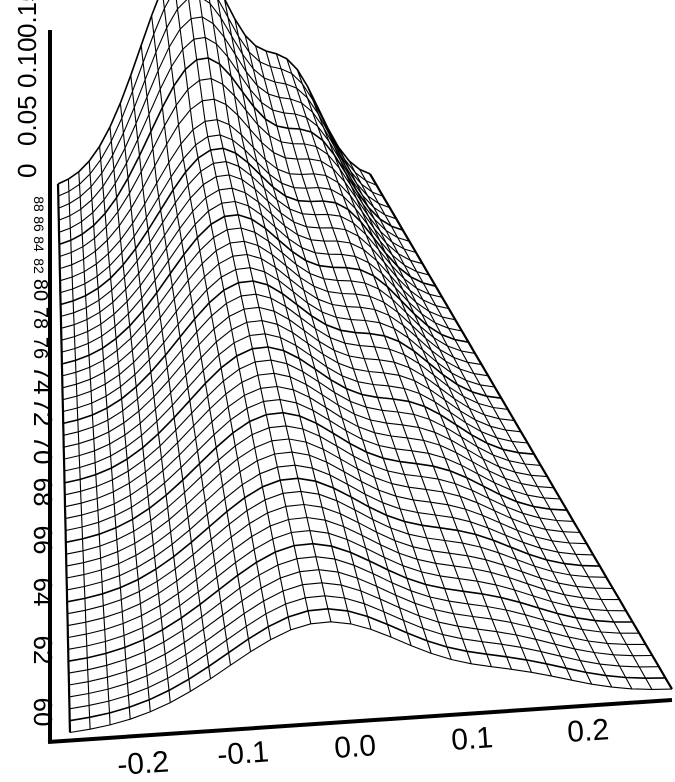 This screenshot has width=675, height=782. I want to click on depth-tick-label: 78, so click(40, 318).